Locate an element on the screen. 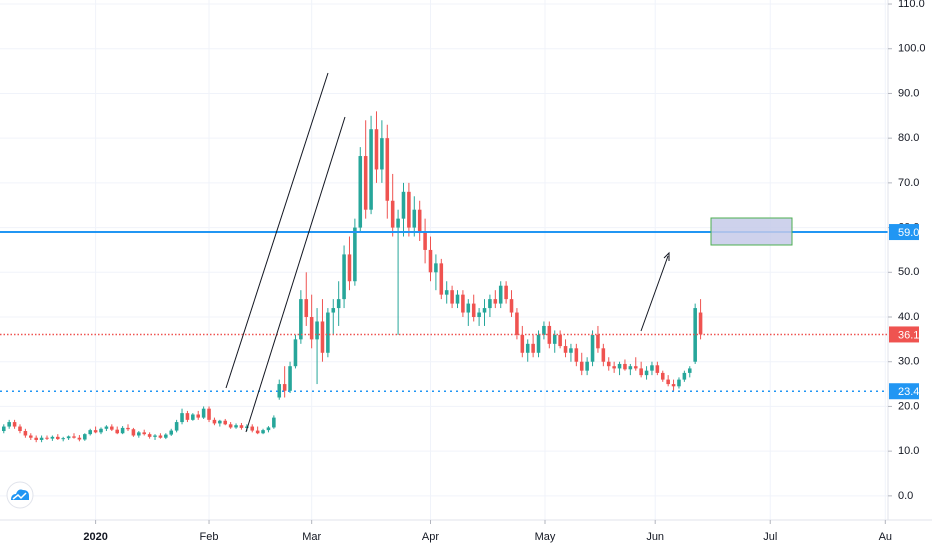 The height and width of the screenshot is (550, 932). y-tick-label: 80.0 is located at coordinates (908, 138).